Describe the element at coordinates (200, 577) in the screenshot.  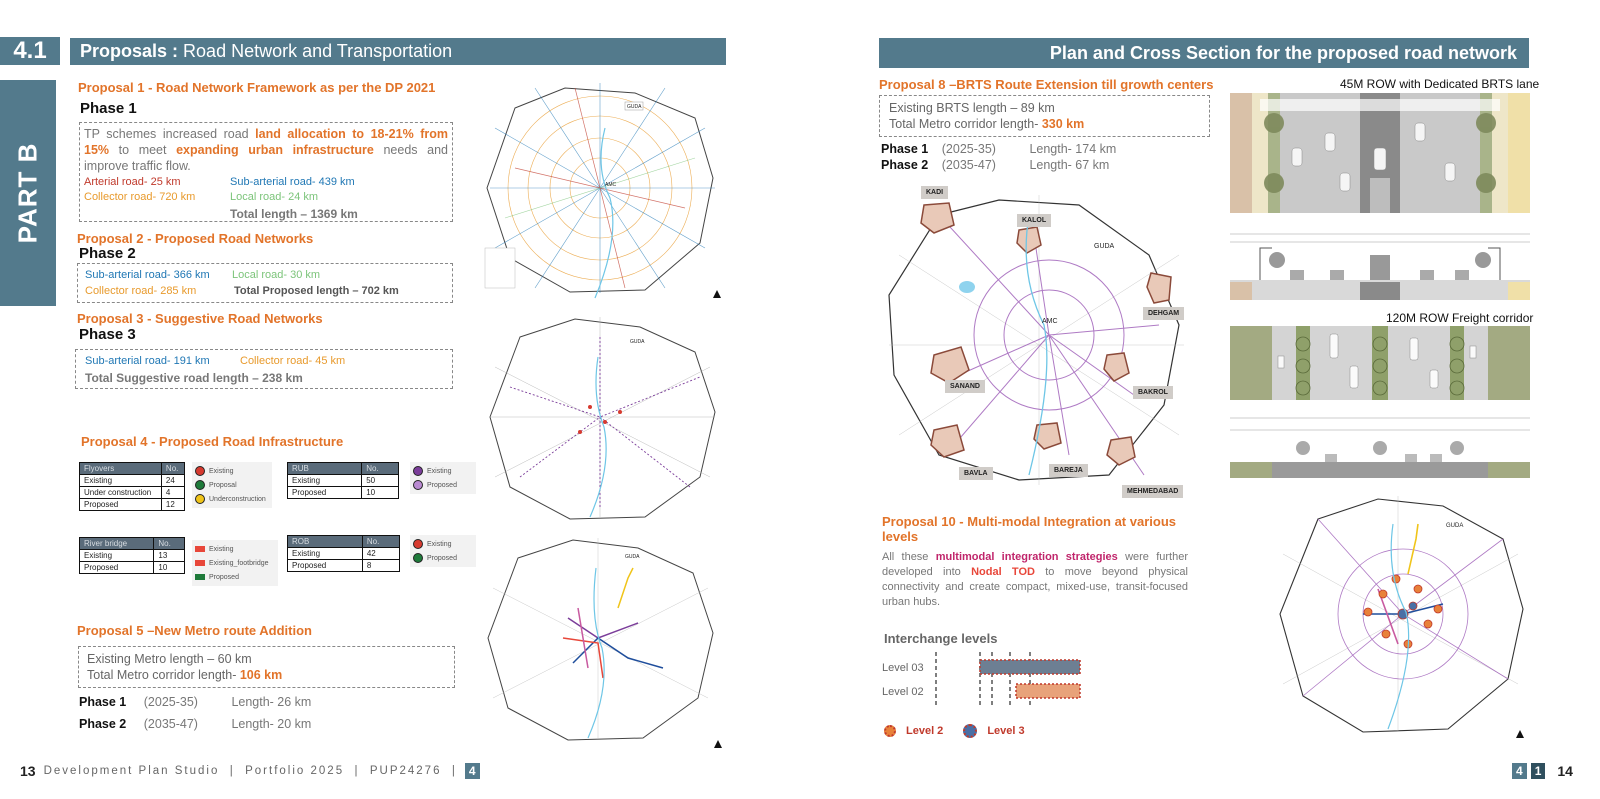
I see `proposed-swatch-icon` at that location.